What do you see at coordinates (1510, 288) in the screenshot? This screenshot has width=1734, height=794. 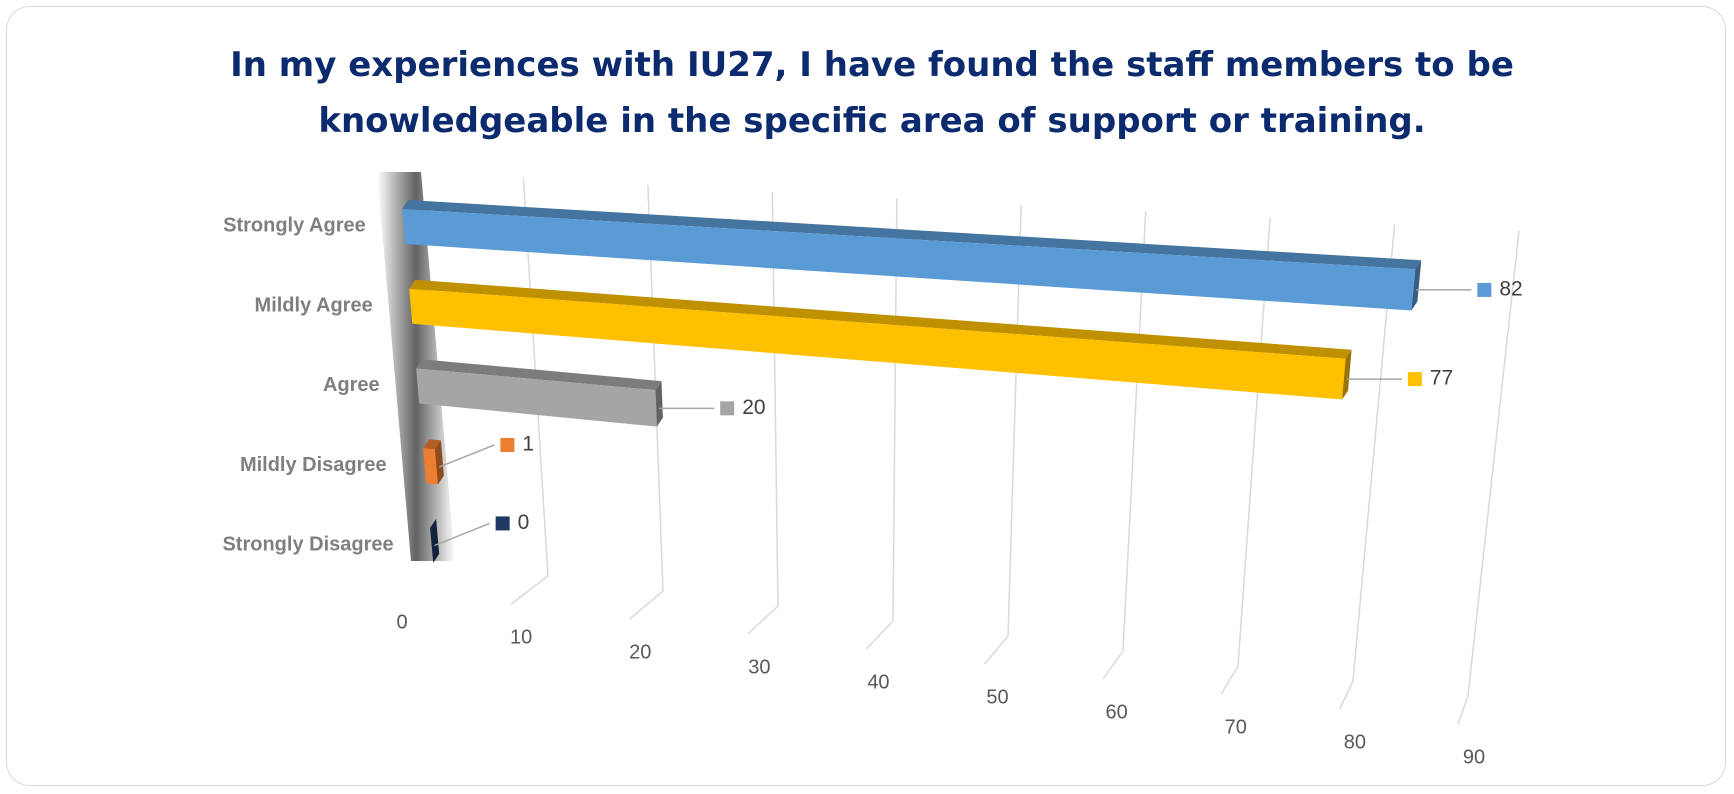 I see `value-label: 82` at bounding box center [1510, 288].